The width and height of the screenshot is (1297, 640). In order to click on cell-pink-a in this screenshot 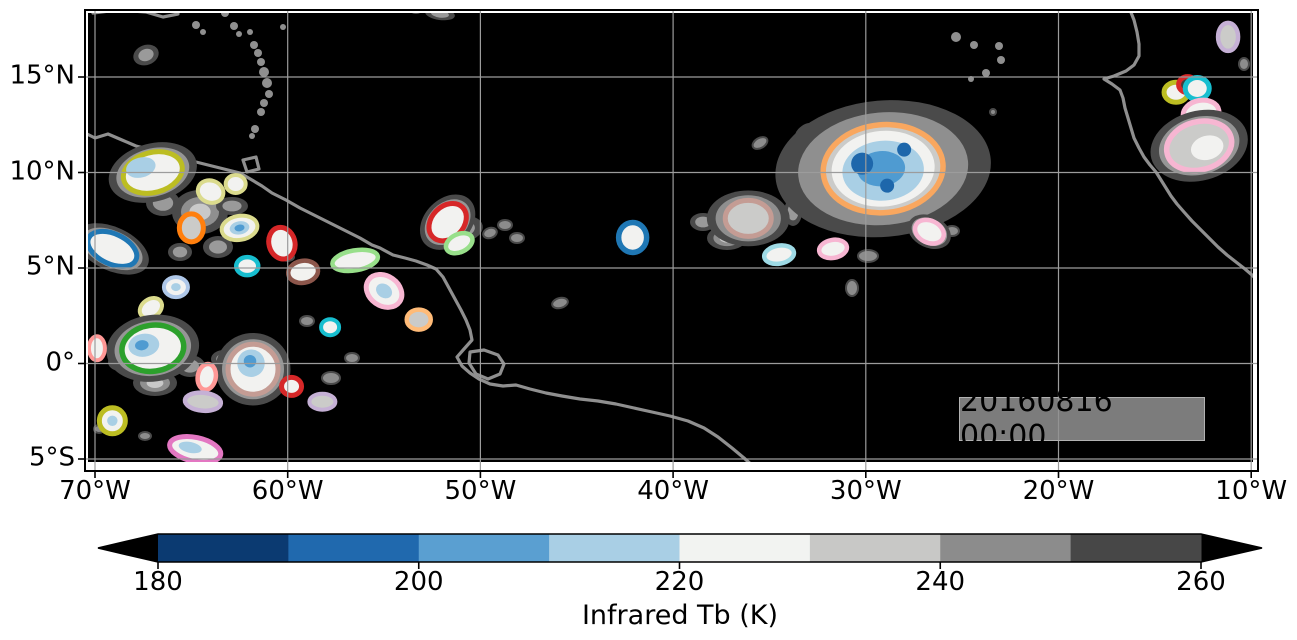, I will do `click(384, 290)`.